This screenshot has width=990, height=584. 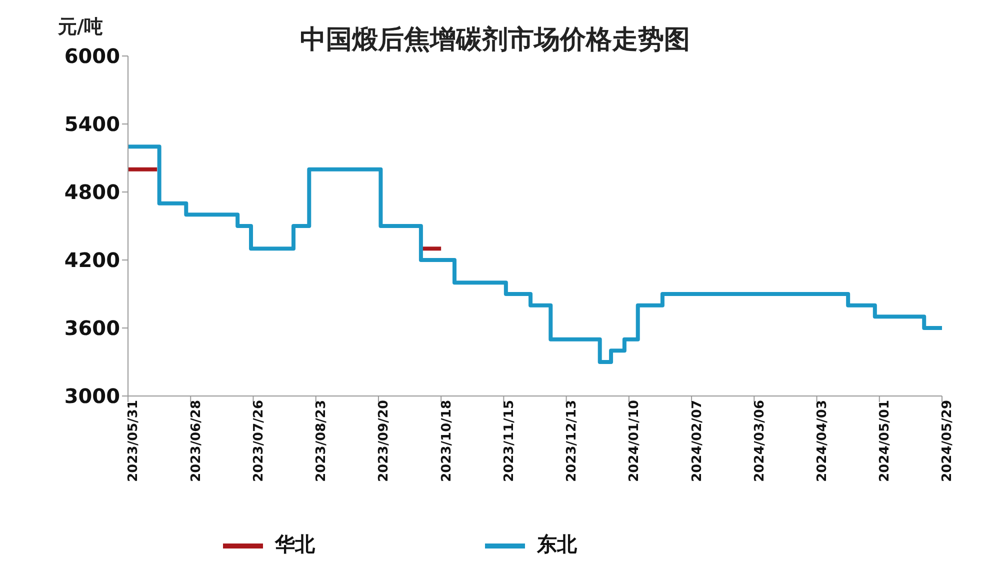 I want to click on x-tick-label: 2024/03/06, so click(x=760, y=441).